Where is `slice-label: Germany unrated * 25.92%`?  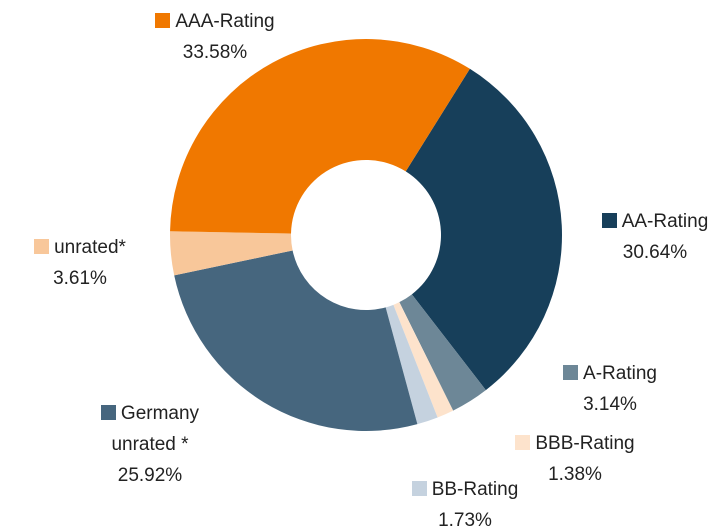
slice-label: Germany unrated * 25.92% is located at coordinates (150, 444).